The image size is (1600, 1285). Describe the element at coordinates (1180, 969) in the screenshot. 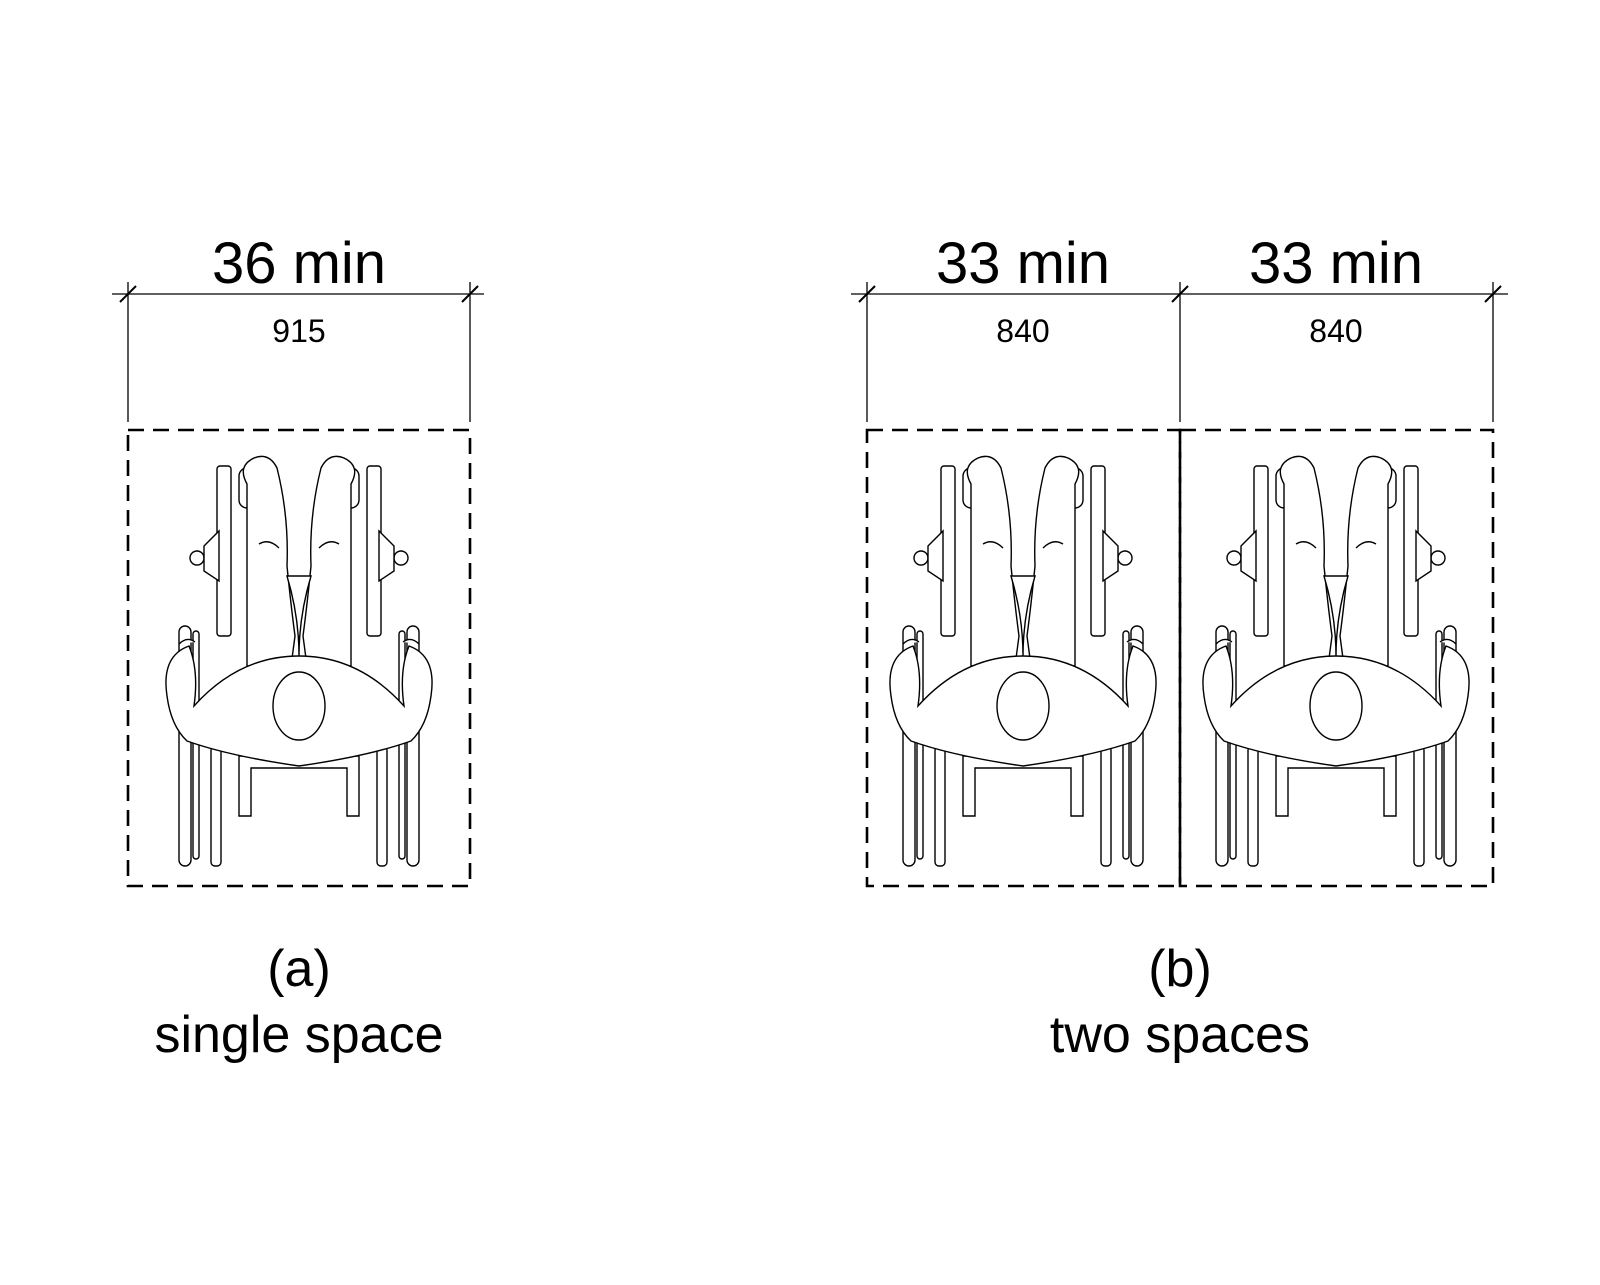

I see `caption-letter-b: (b)` at that location.